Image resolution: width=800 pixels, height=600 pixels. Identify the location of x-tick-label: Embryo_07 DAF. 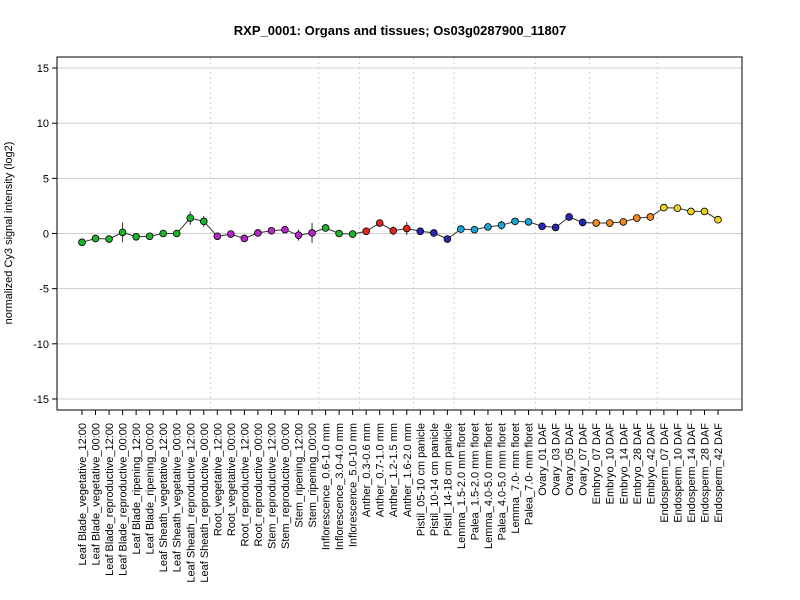
(597, 464).